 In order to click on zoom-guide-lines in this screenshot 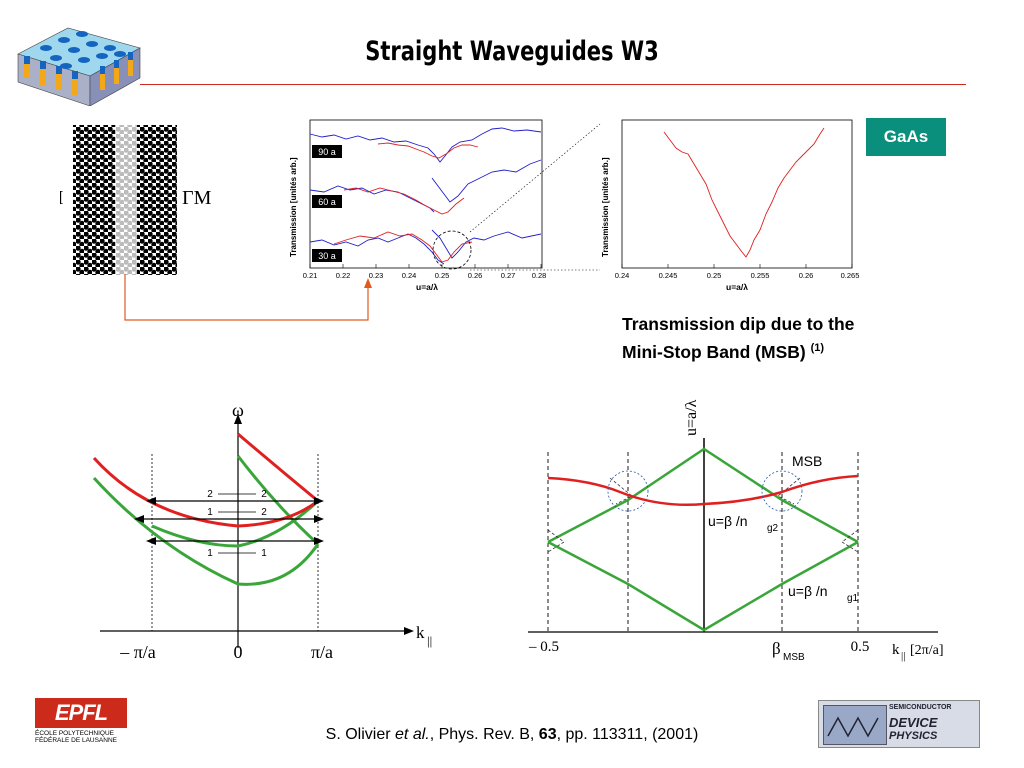, I will do `click(535, 197)`.